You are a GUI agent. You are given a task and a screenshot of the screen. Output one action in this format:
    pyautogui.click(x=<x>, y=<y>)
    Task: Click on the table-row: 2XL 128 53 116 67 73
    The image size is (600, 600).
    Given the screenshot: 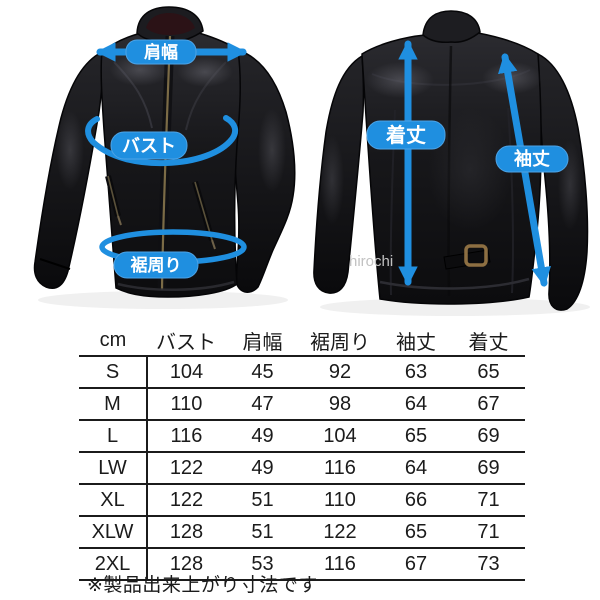 What is the action you would take?
    pyautogui.click(x=302, y=564)
    